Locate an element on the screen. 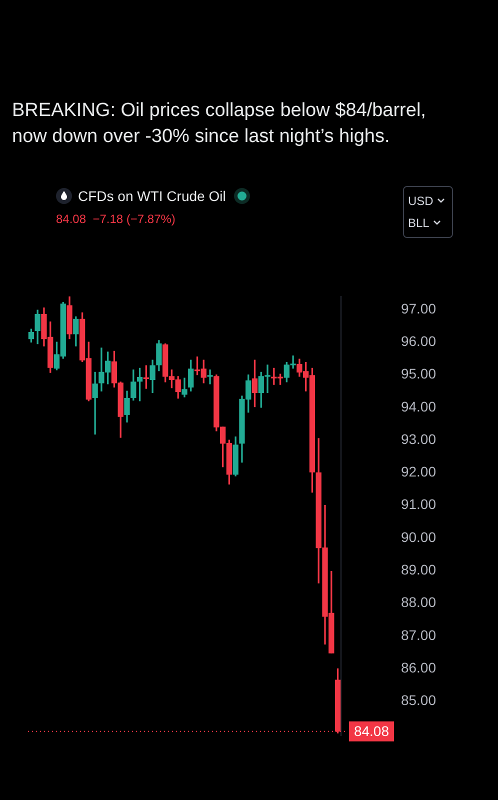  y-tick-label: 88.00 is located at coordinates (418, 602).